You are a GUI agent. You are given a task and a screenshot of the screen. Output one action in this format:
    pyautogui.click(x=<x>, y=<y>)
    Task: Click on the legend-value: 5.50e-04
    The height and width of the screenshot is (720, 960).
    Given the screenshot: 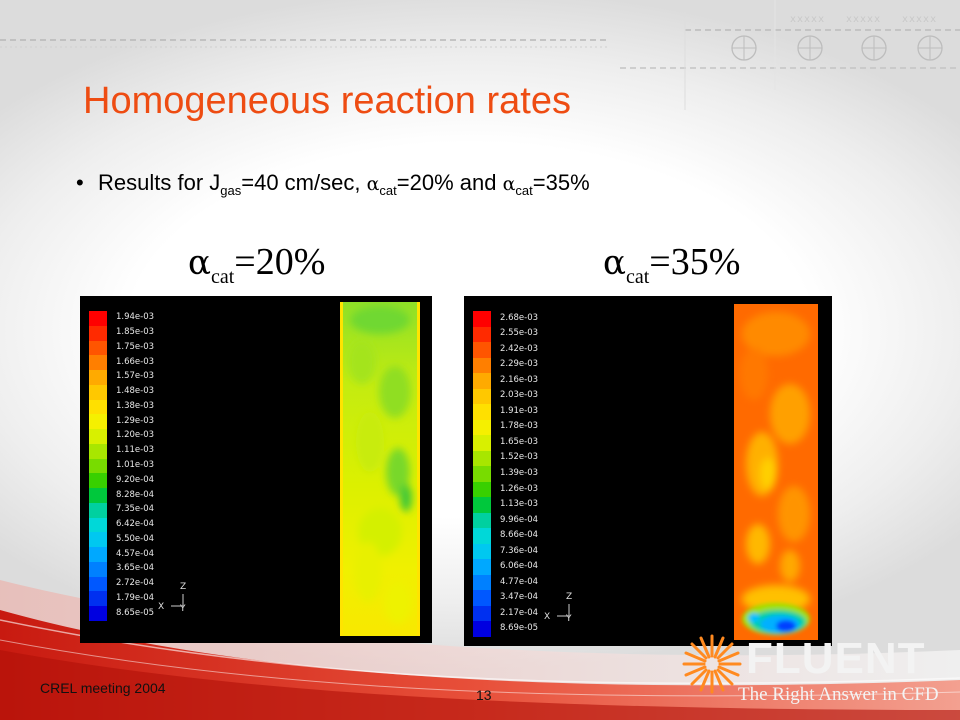 What is the action you would take?
    pyautogui.click(x=135, y=538)
    